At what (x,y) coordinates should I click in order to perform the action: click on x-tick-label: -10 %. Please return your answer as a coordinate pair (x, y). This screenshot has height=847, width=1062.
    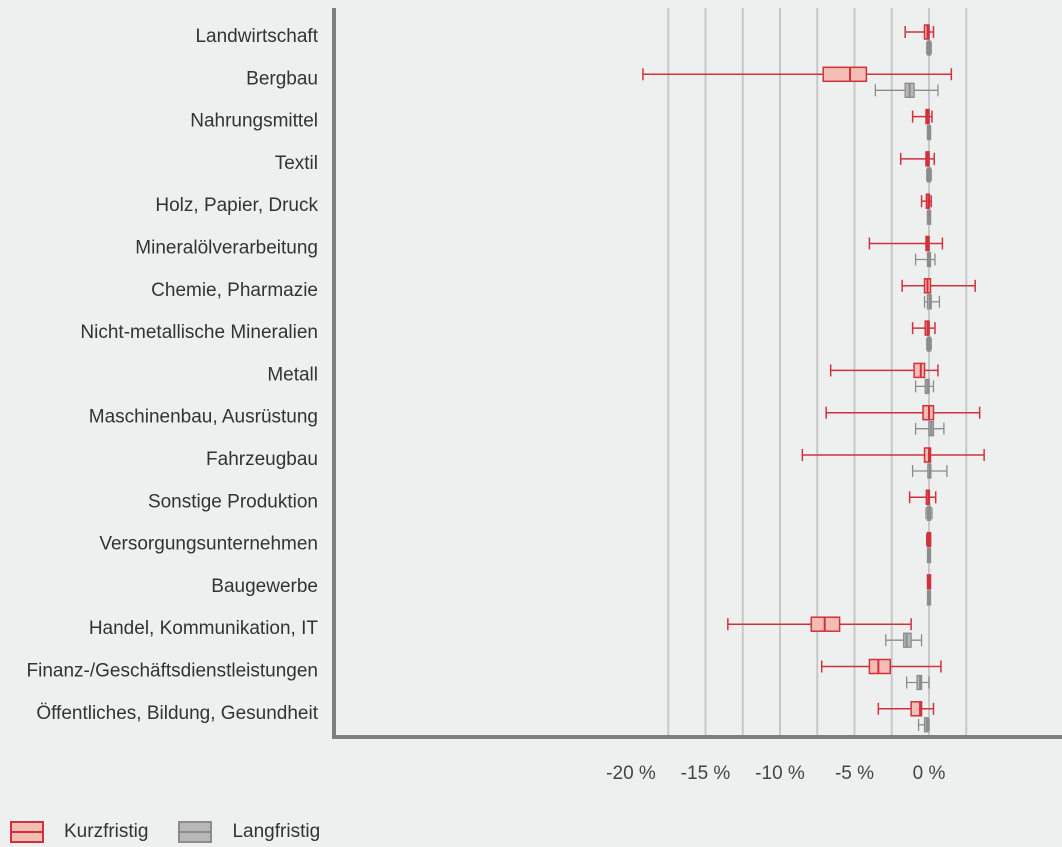
    Looking at the image, I should click on (780, 773).